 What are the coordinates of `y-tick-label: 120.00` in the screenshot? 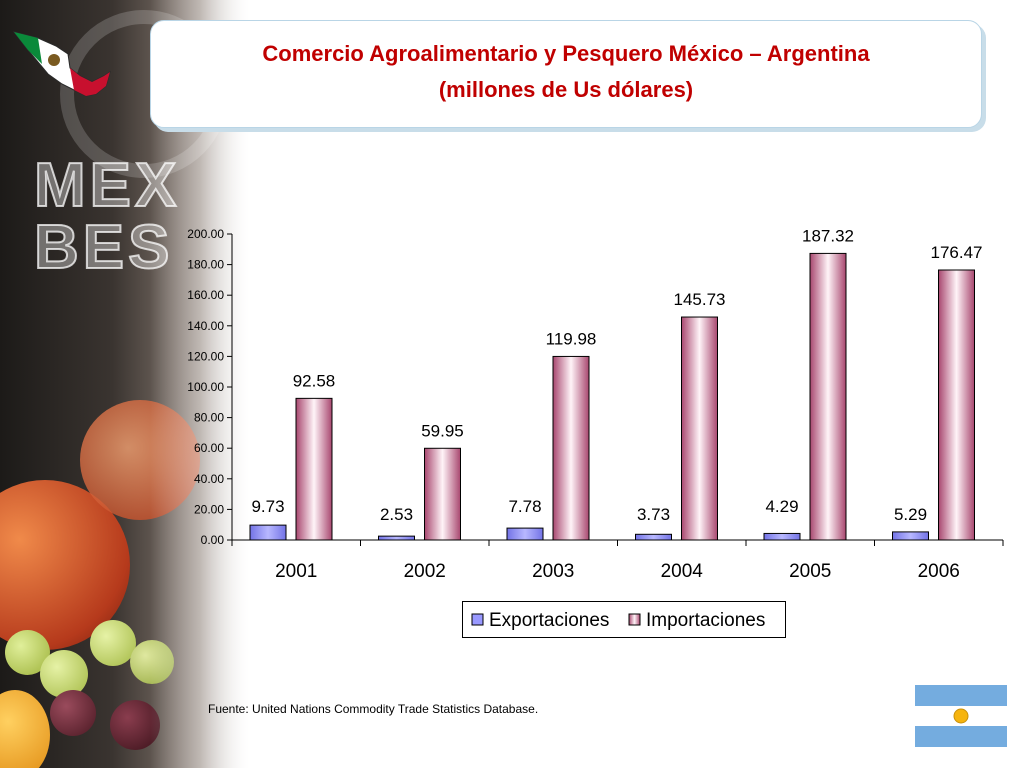 It's located at (205, 356).